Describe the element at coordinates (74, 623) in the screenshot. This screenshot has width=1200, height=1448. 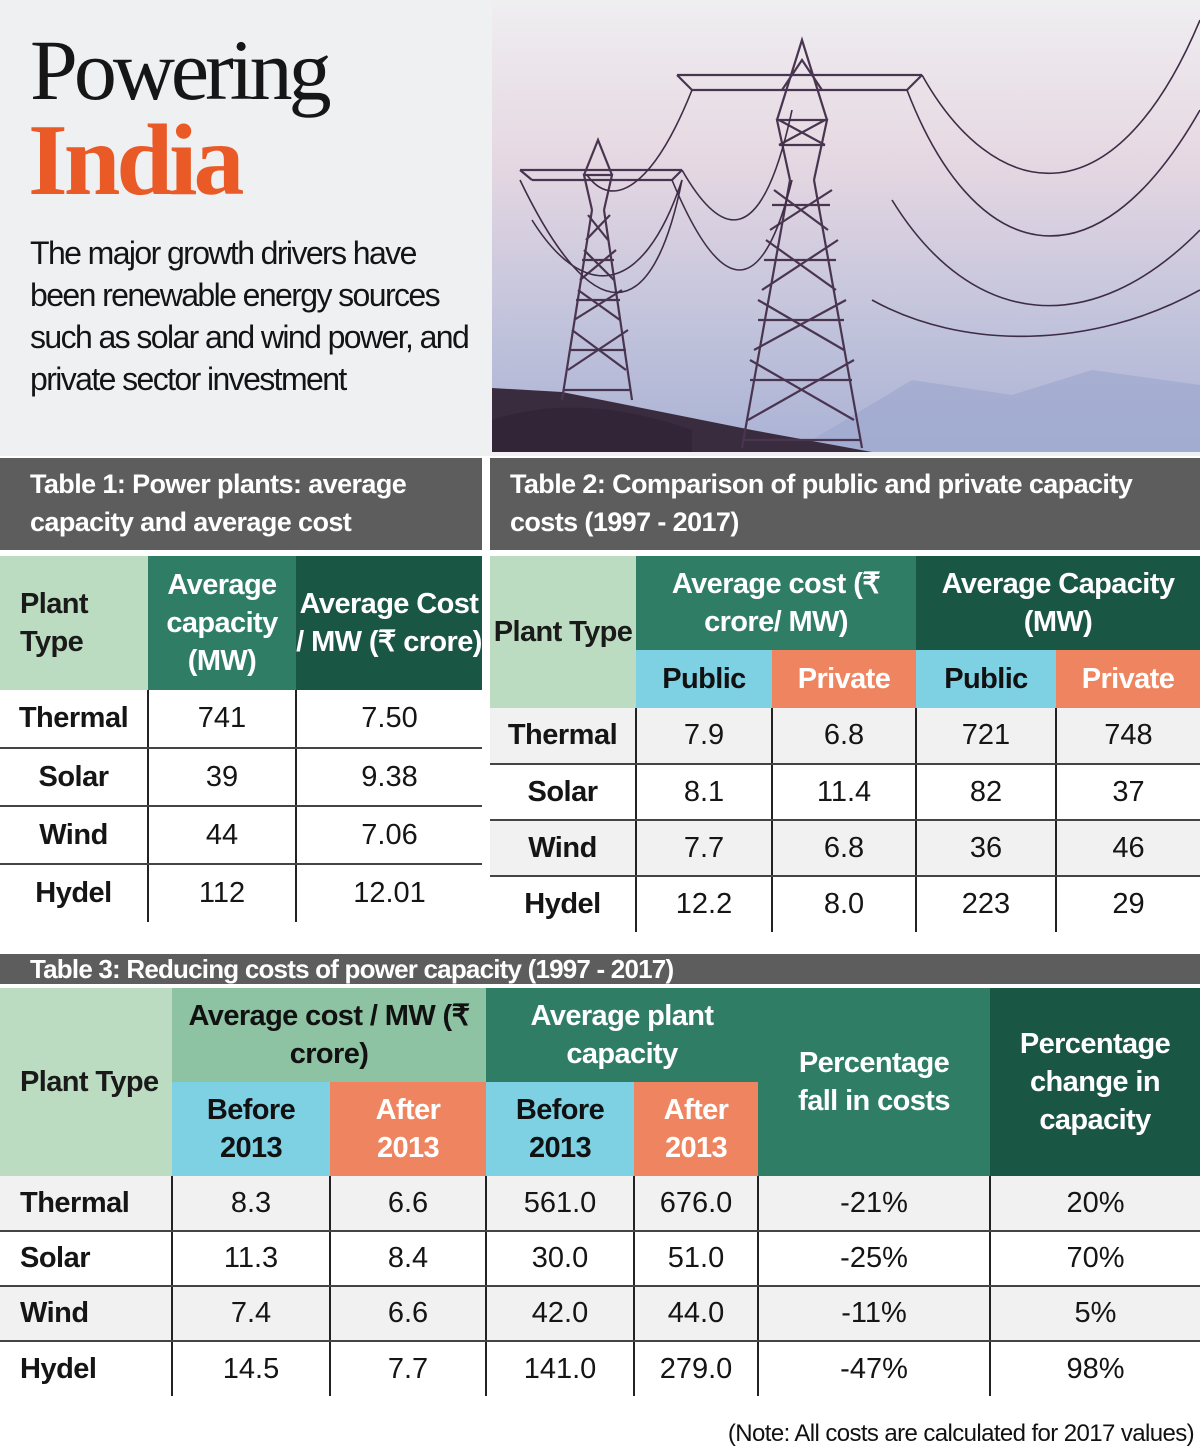
I see `table-1-header-plant-type: Plant Type` at that location.